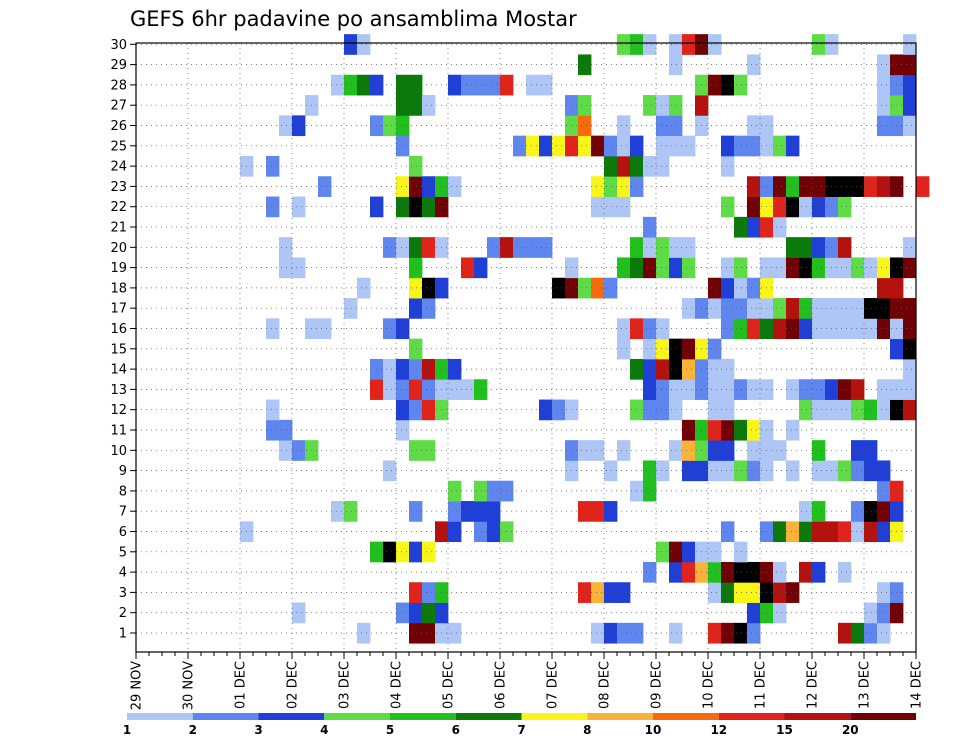 The width and height of the screenshot is (960, 742). I want to click on y-tick-label: 11, so click(118, 431).